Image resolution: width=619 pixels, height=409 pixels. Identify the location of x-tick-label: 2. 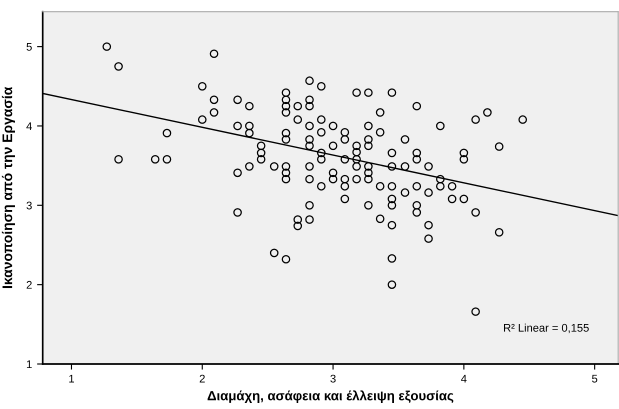
(202, 378).